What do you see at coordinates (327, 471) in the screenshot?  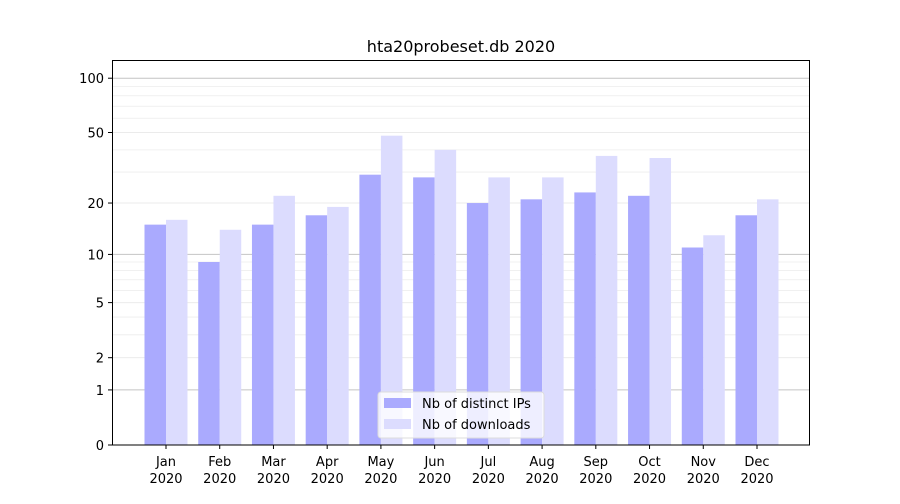 I see `x-tick-label: Apr 2020` at bounding box center [327, 471].